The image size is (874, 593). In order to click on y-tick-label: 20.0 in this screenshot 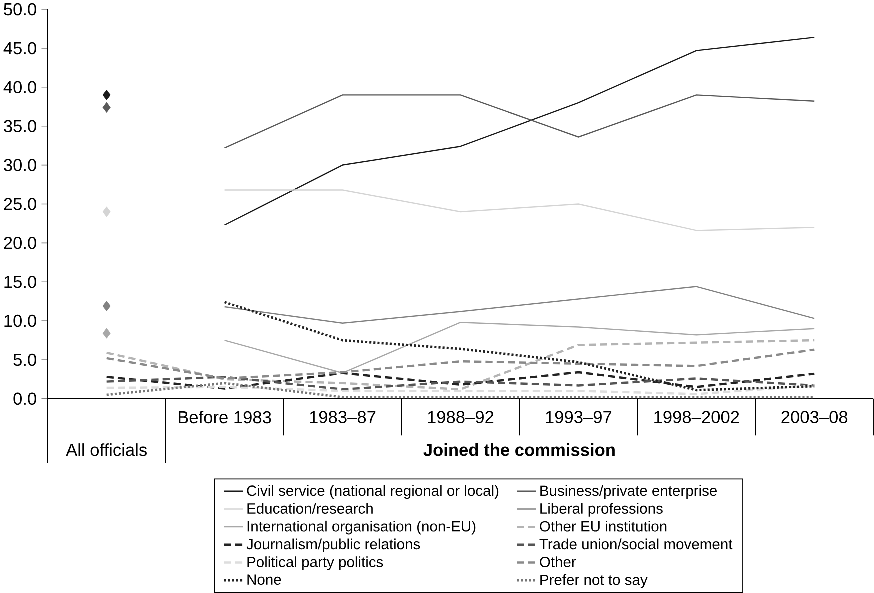, I will do `click(20, 243)`.